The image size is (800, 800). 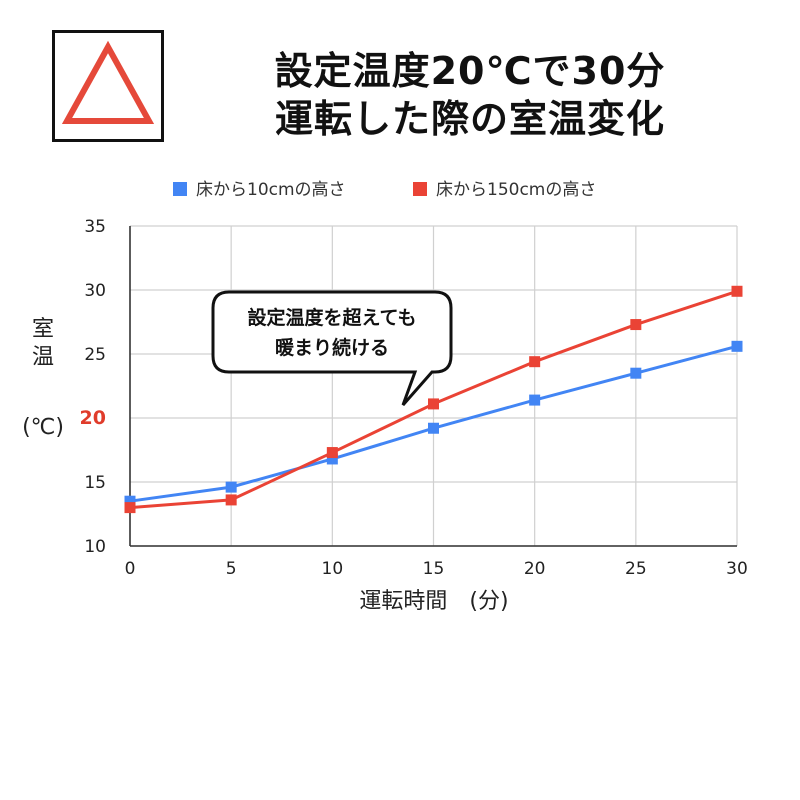 What do you see at coordinates (95, 355) in the screenshot?
I see `y-tick-label: 25` at bounding box center [95, 355].